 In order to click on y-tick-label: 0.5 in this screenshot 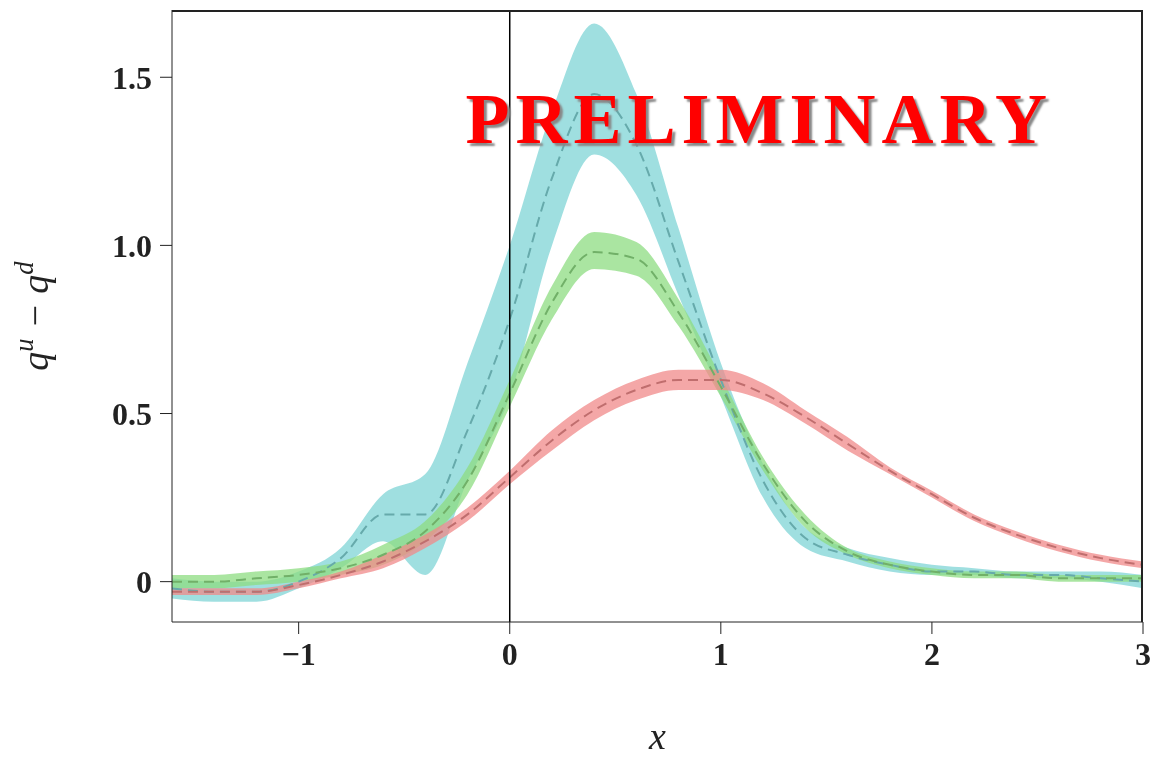, I will do `click(132, 413)`.